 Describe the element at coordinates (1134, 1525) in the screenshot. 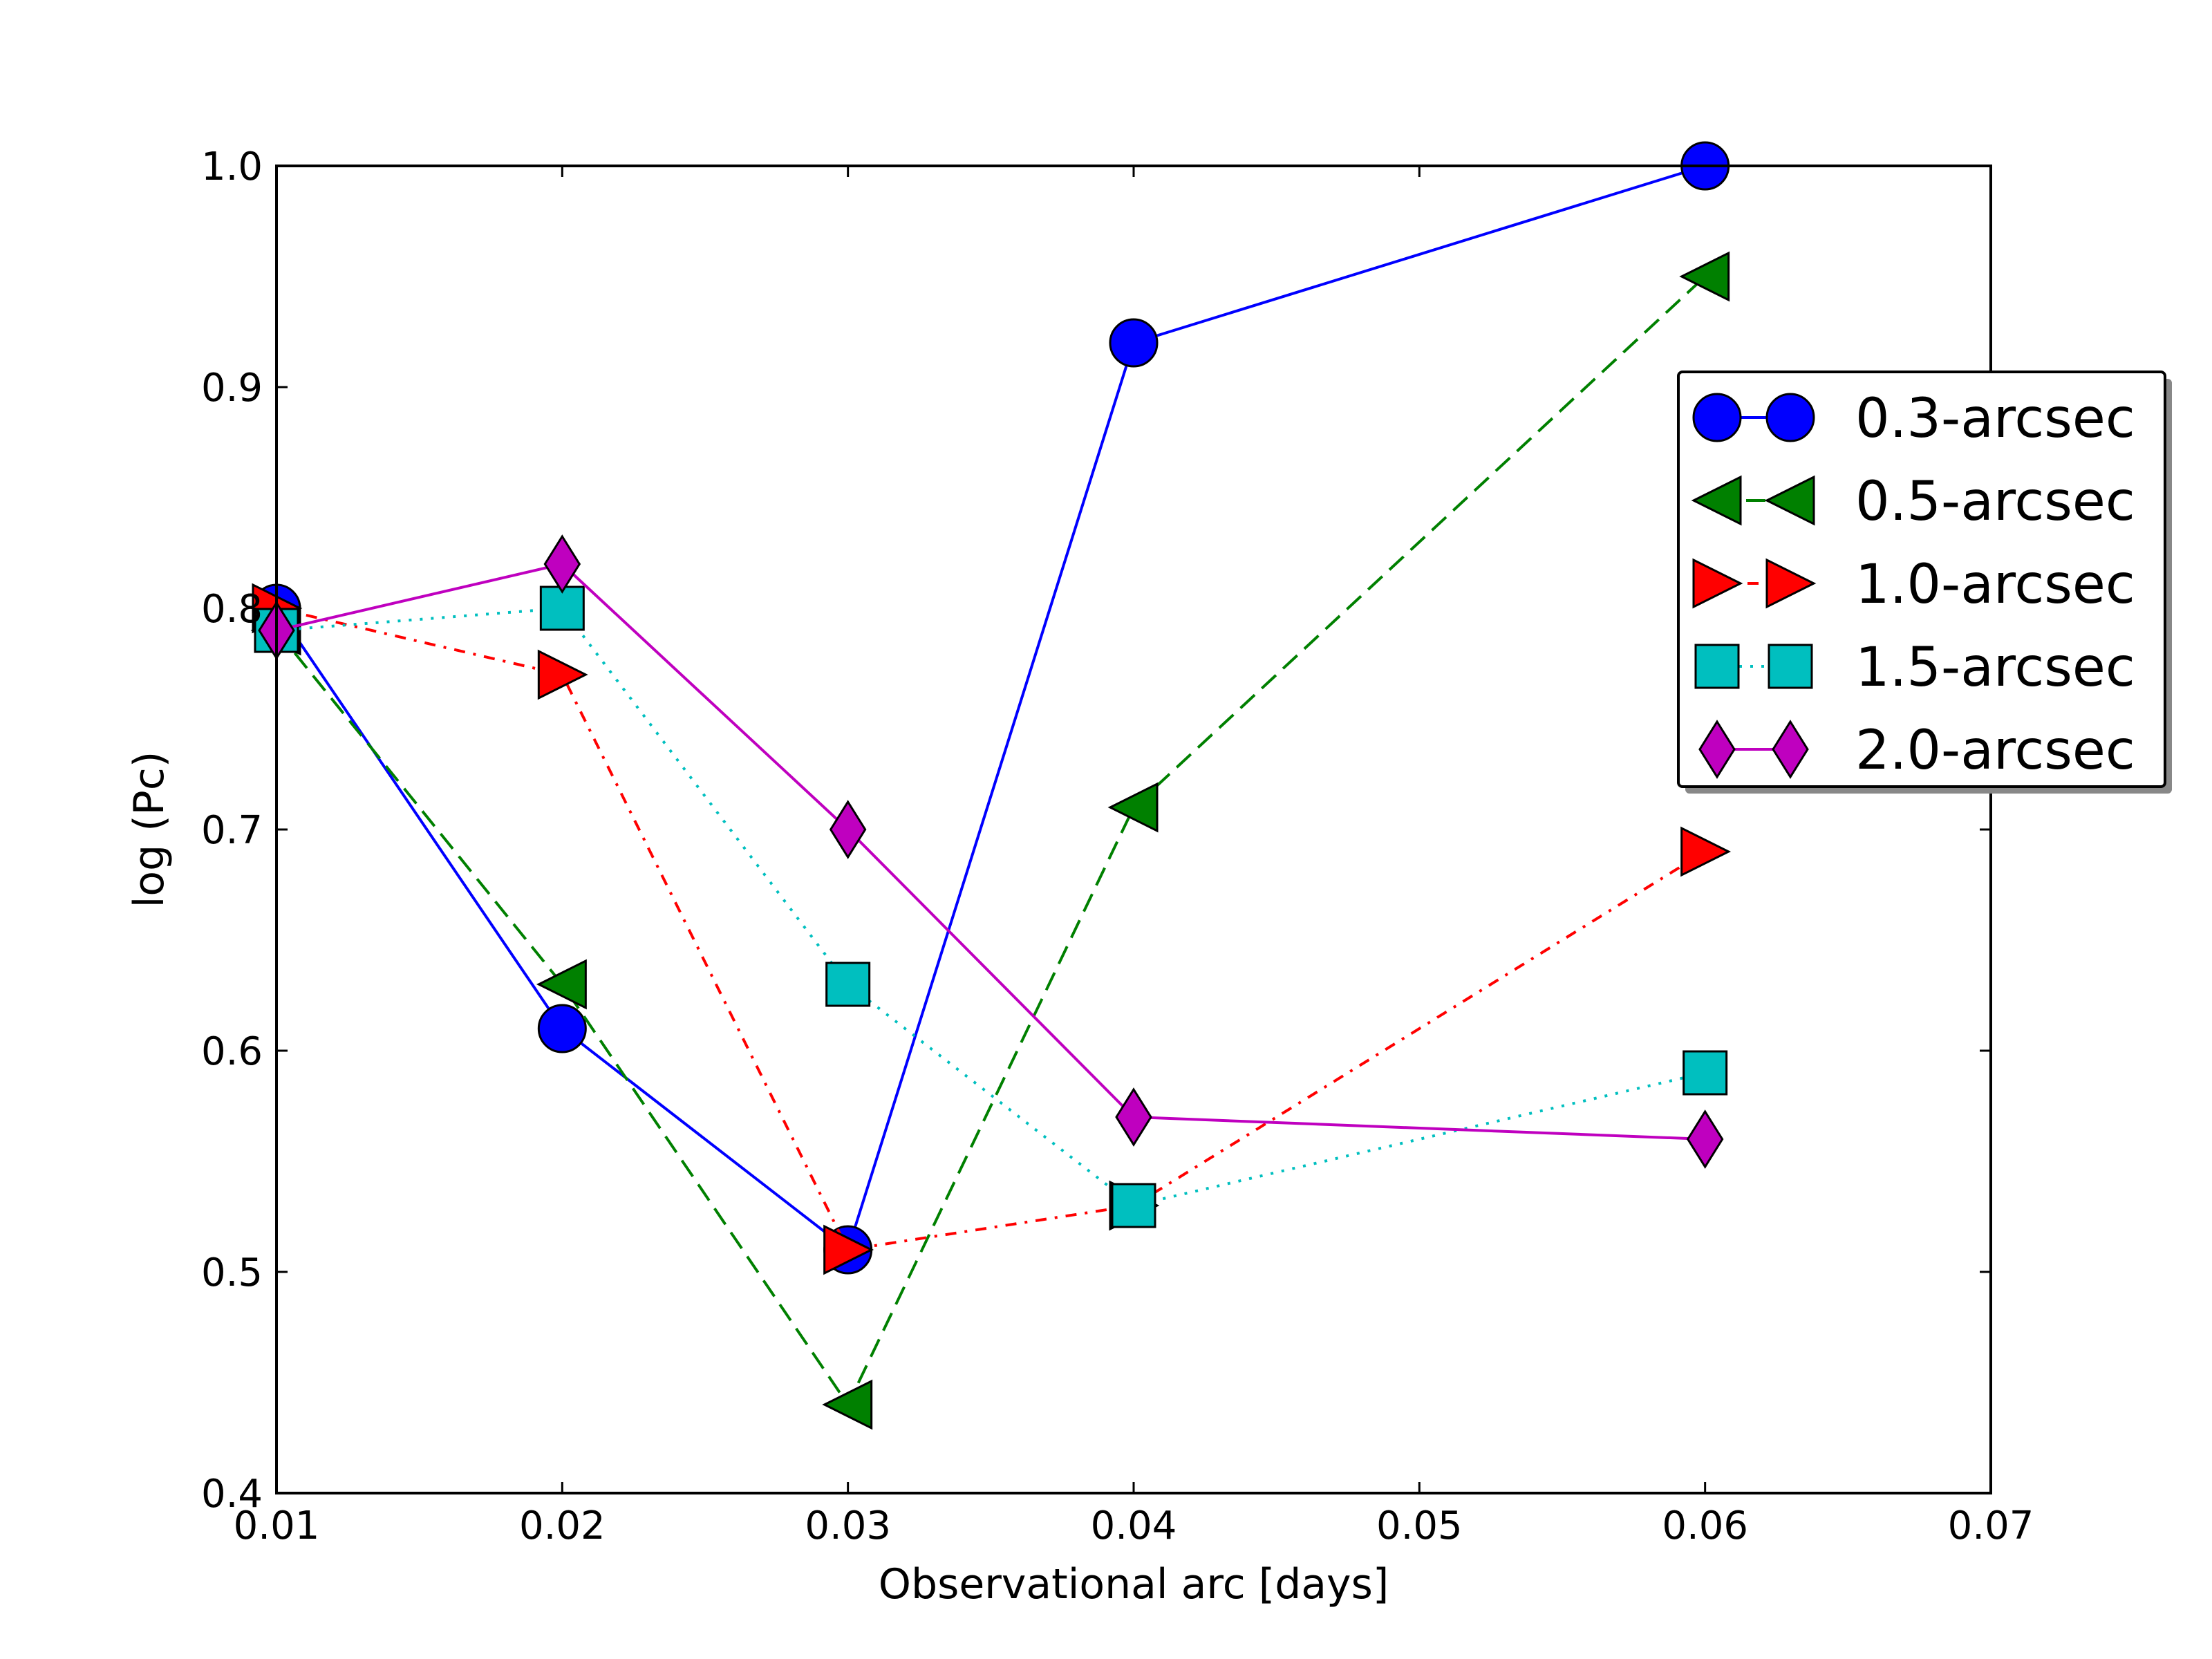

I see `x-tick-label: 0.04` at that location.